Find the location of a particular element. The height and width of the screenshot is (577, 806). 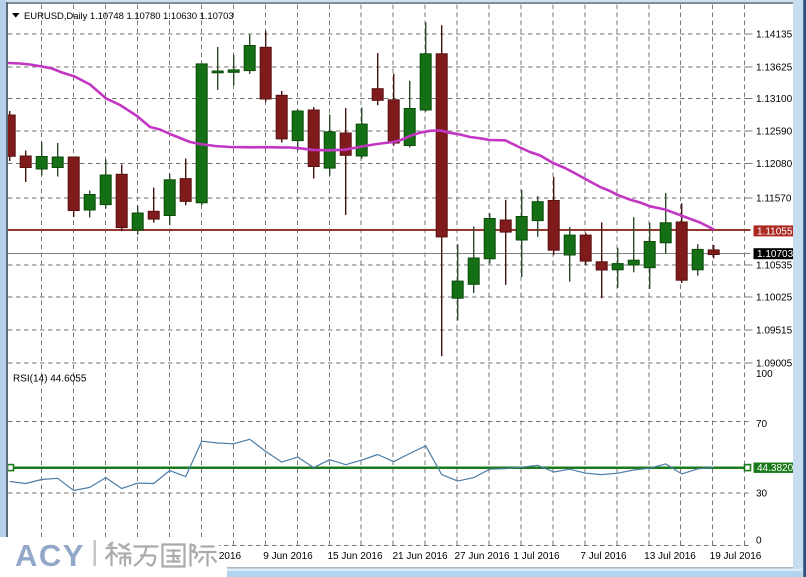

svg-text: 27 Jun 2016 is located at coordinates (481, 556).